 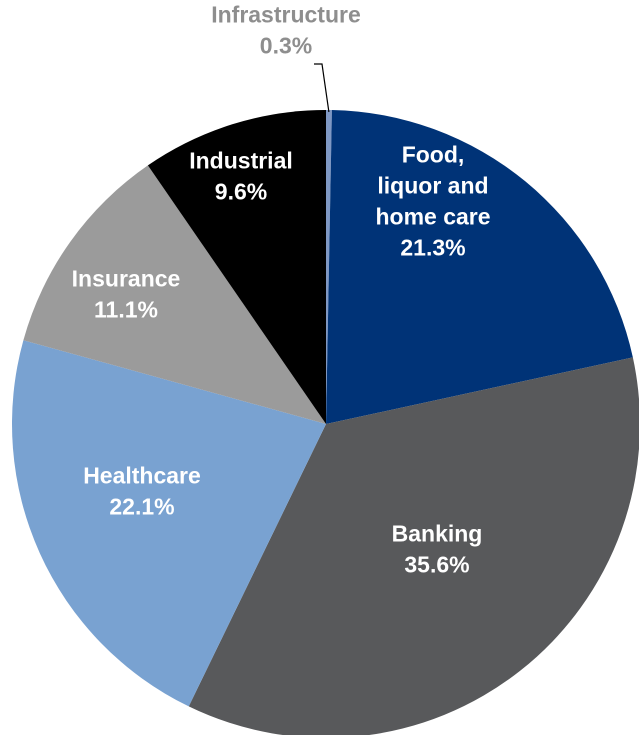 What do you see at coordinates (241, 161) in the screenshot?
I see `slice-label-line: Industrial` at bounding box center [241, 161].